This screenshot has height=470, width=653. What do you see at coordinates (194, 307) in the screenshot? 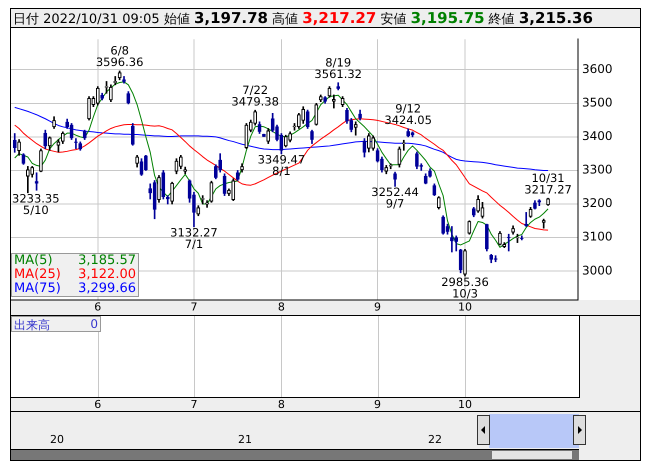
I see `x-tick-label: 7` at bounding box center [194, 307].